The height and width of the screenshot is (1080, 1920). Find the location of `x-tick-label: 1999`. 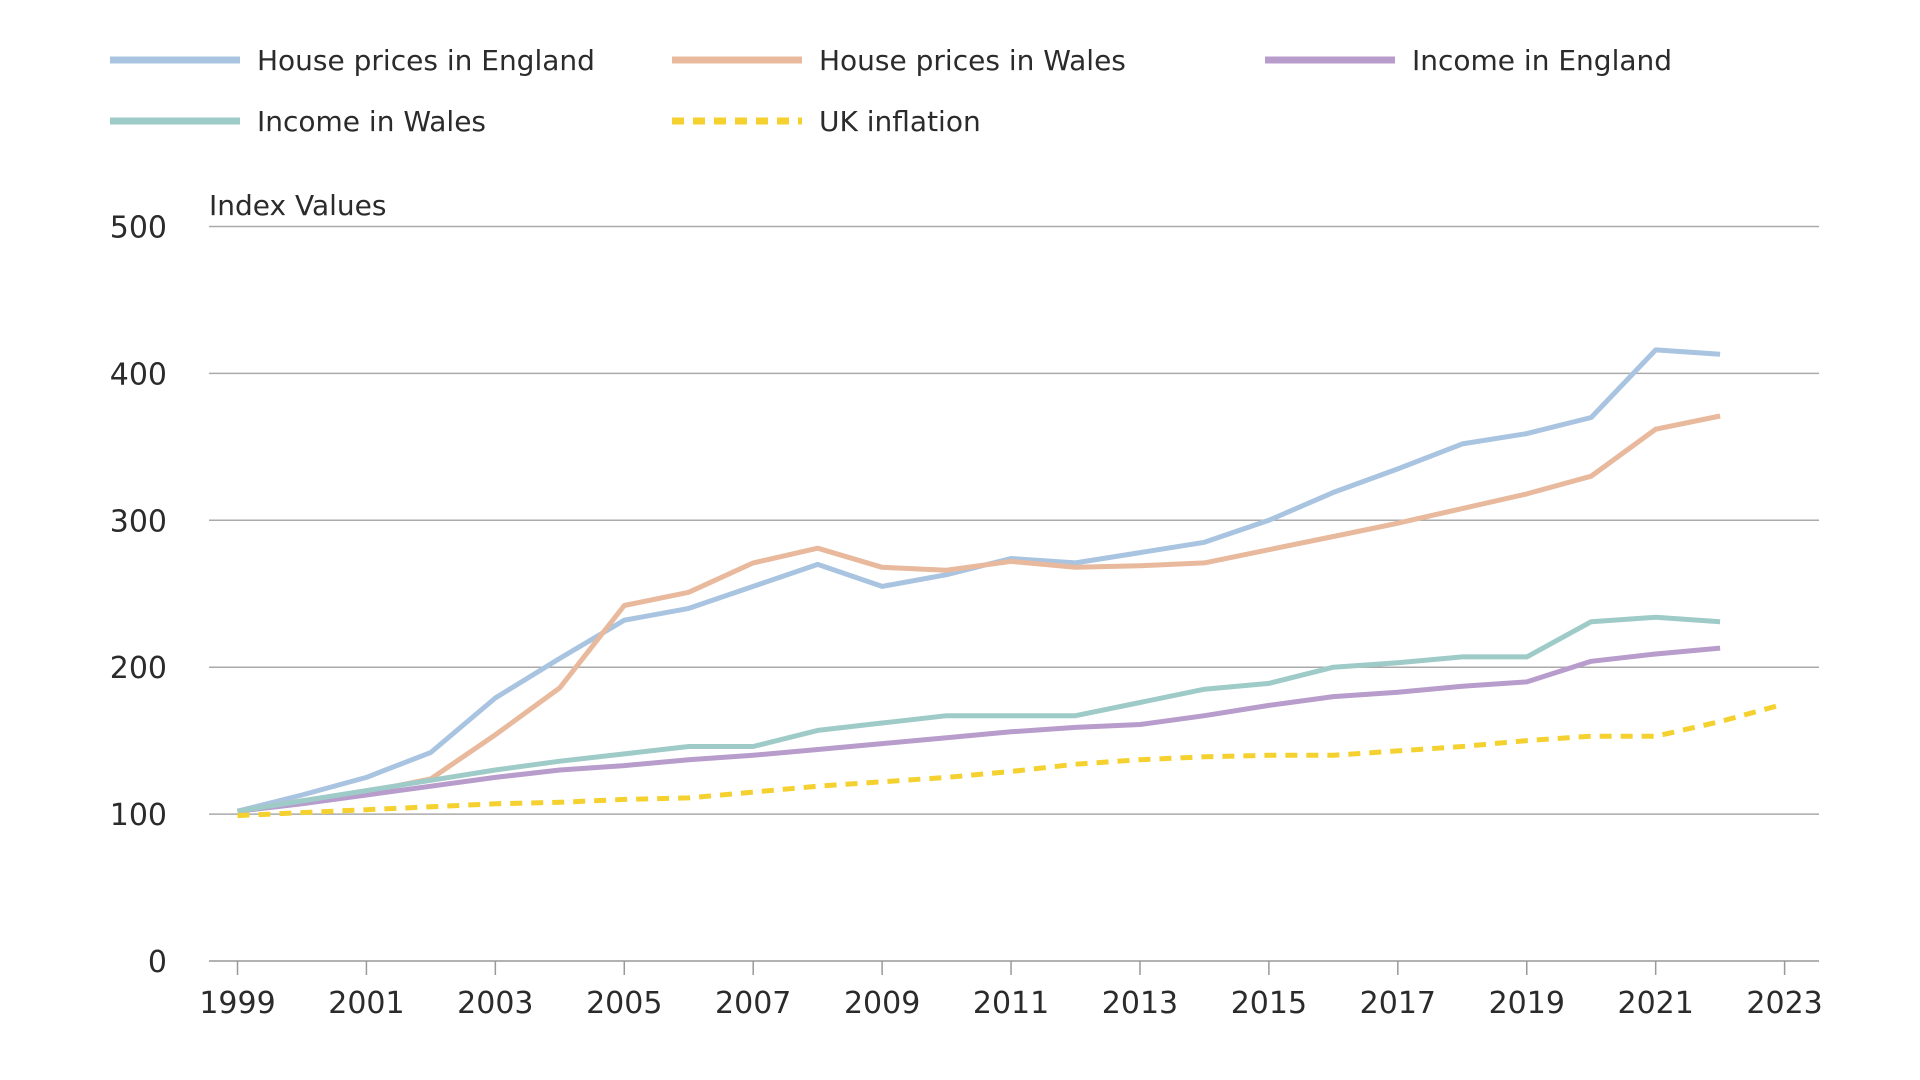

x-tick-label: 1999 is located at coordinates (237, 1003).